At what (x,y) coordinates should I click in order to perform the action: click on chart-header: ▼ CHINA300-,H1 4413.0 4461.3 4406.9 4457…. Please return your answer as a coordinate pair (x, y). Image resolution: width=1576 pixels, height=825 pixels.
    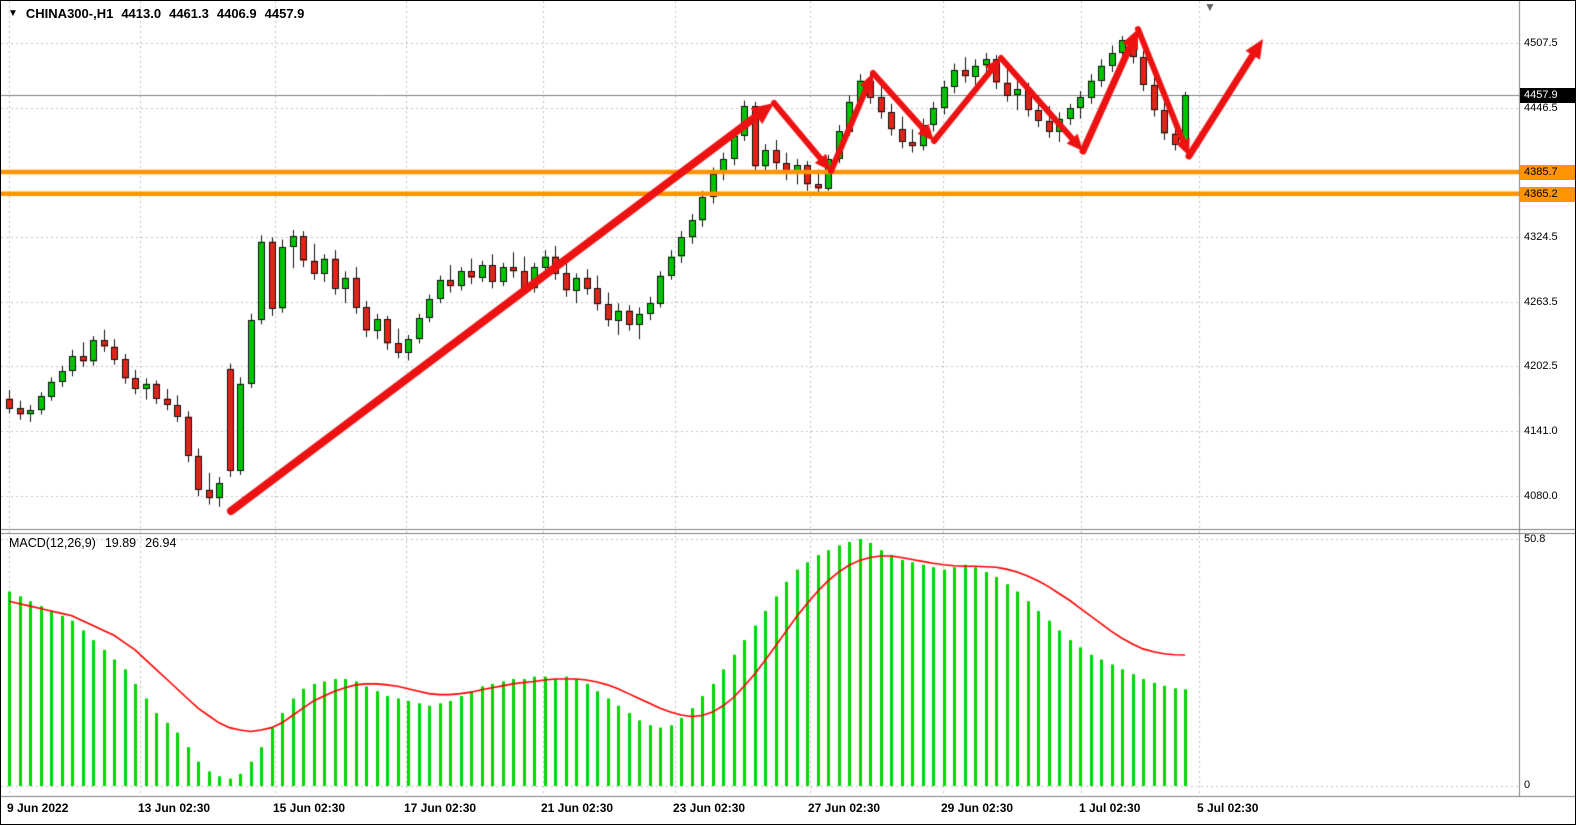
    Looking at the image, I should click on (156, 13).